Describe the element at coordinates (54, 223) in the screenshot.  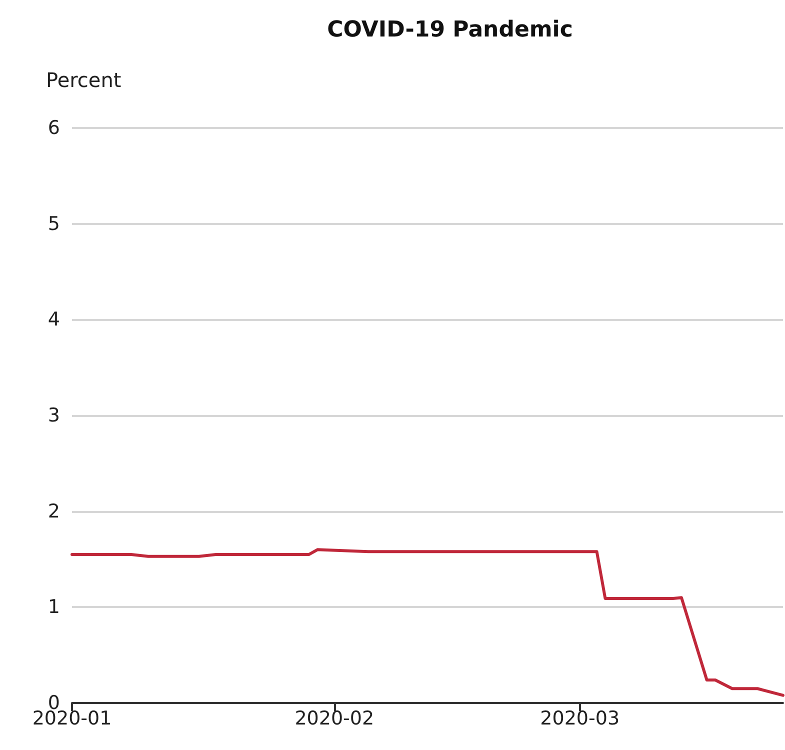
I see `y-tick-label: 5` at that location.